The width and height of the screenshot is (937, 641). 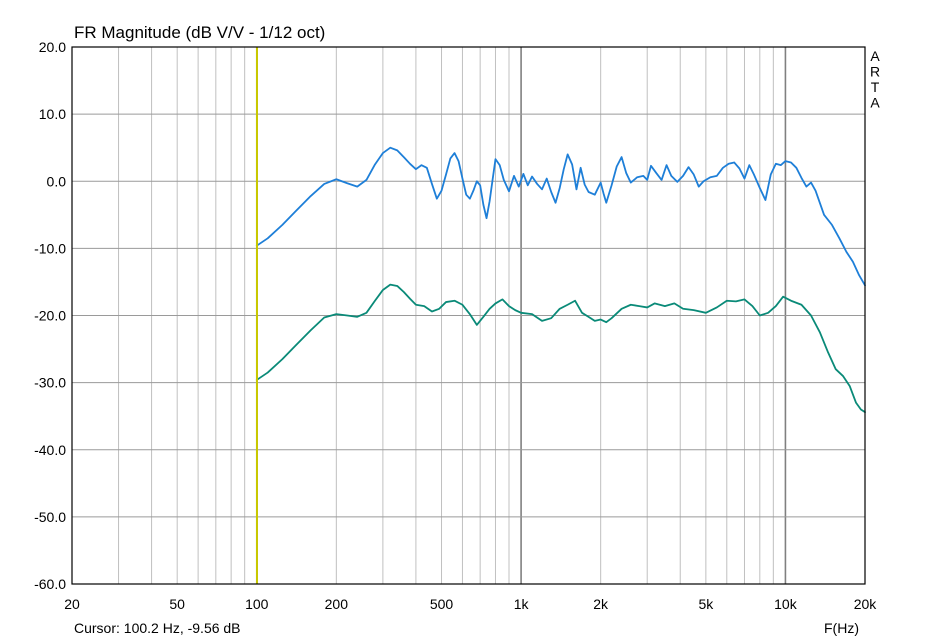 I want to click on x-axis-label: F(Hz), so click(x=841, y=628).